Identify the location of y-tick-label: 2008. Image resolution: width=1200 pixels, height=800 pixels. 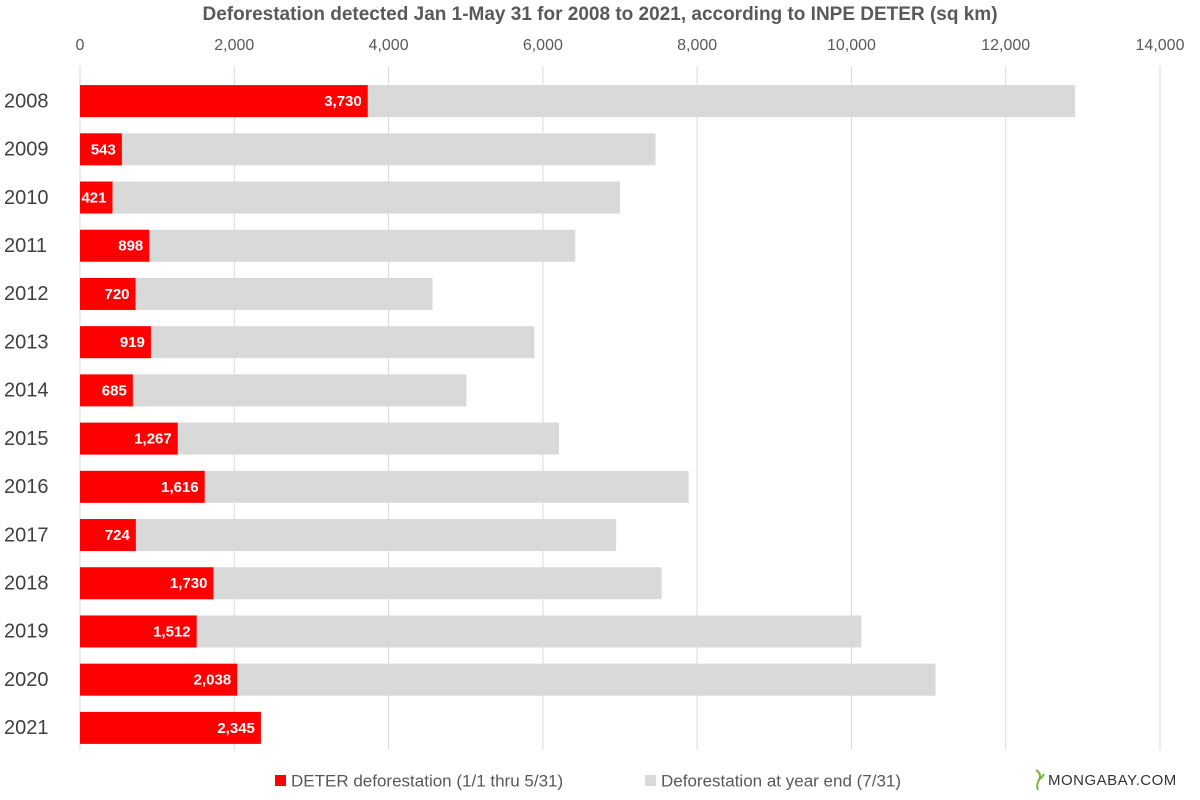
(26, 101).